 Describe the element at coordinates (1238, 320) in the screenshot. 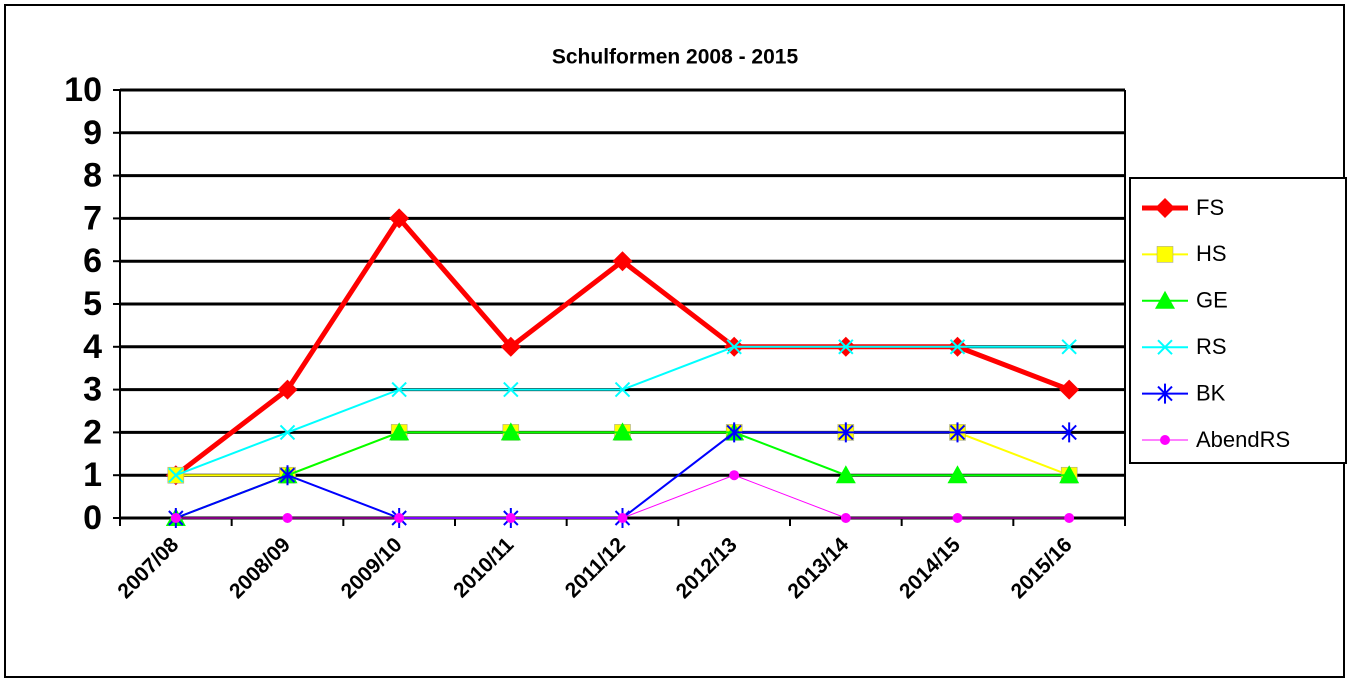

I see `legend-box` at that location.